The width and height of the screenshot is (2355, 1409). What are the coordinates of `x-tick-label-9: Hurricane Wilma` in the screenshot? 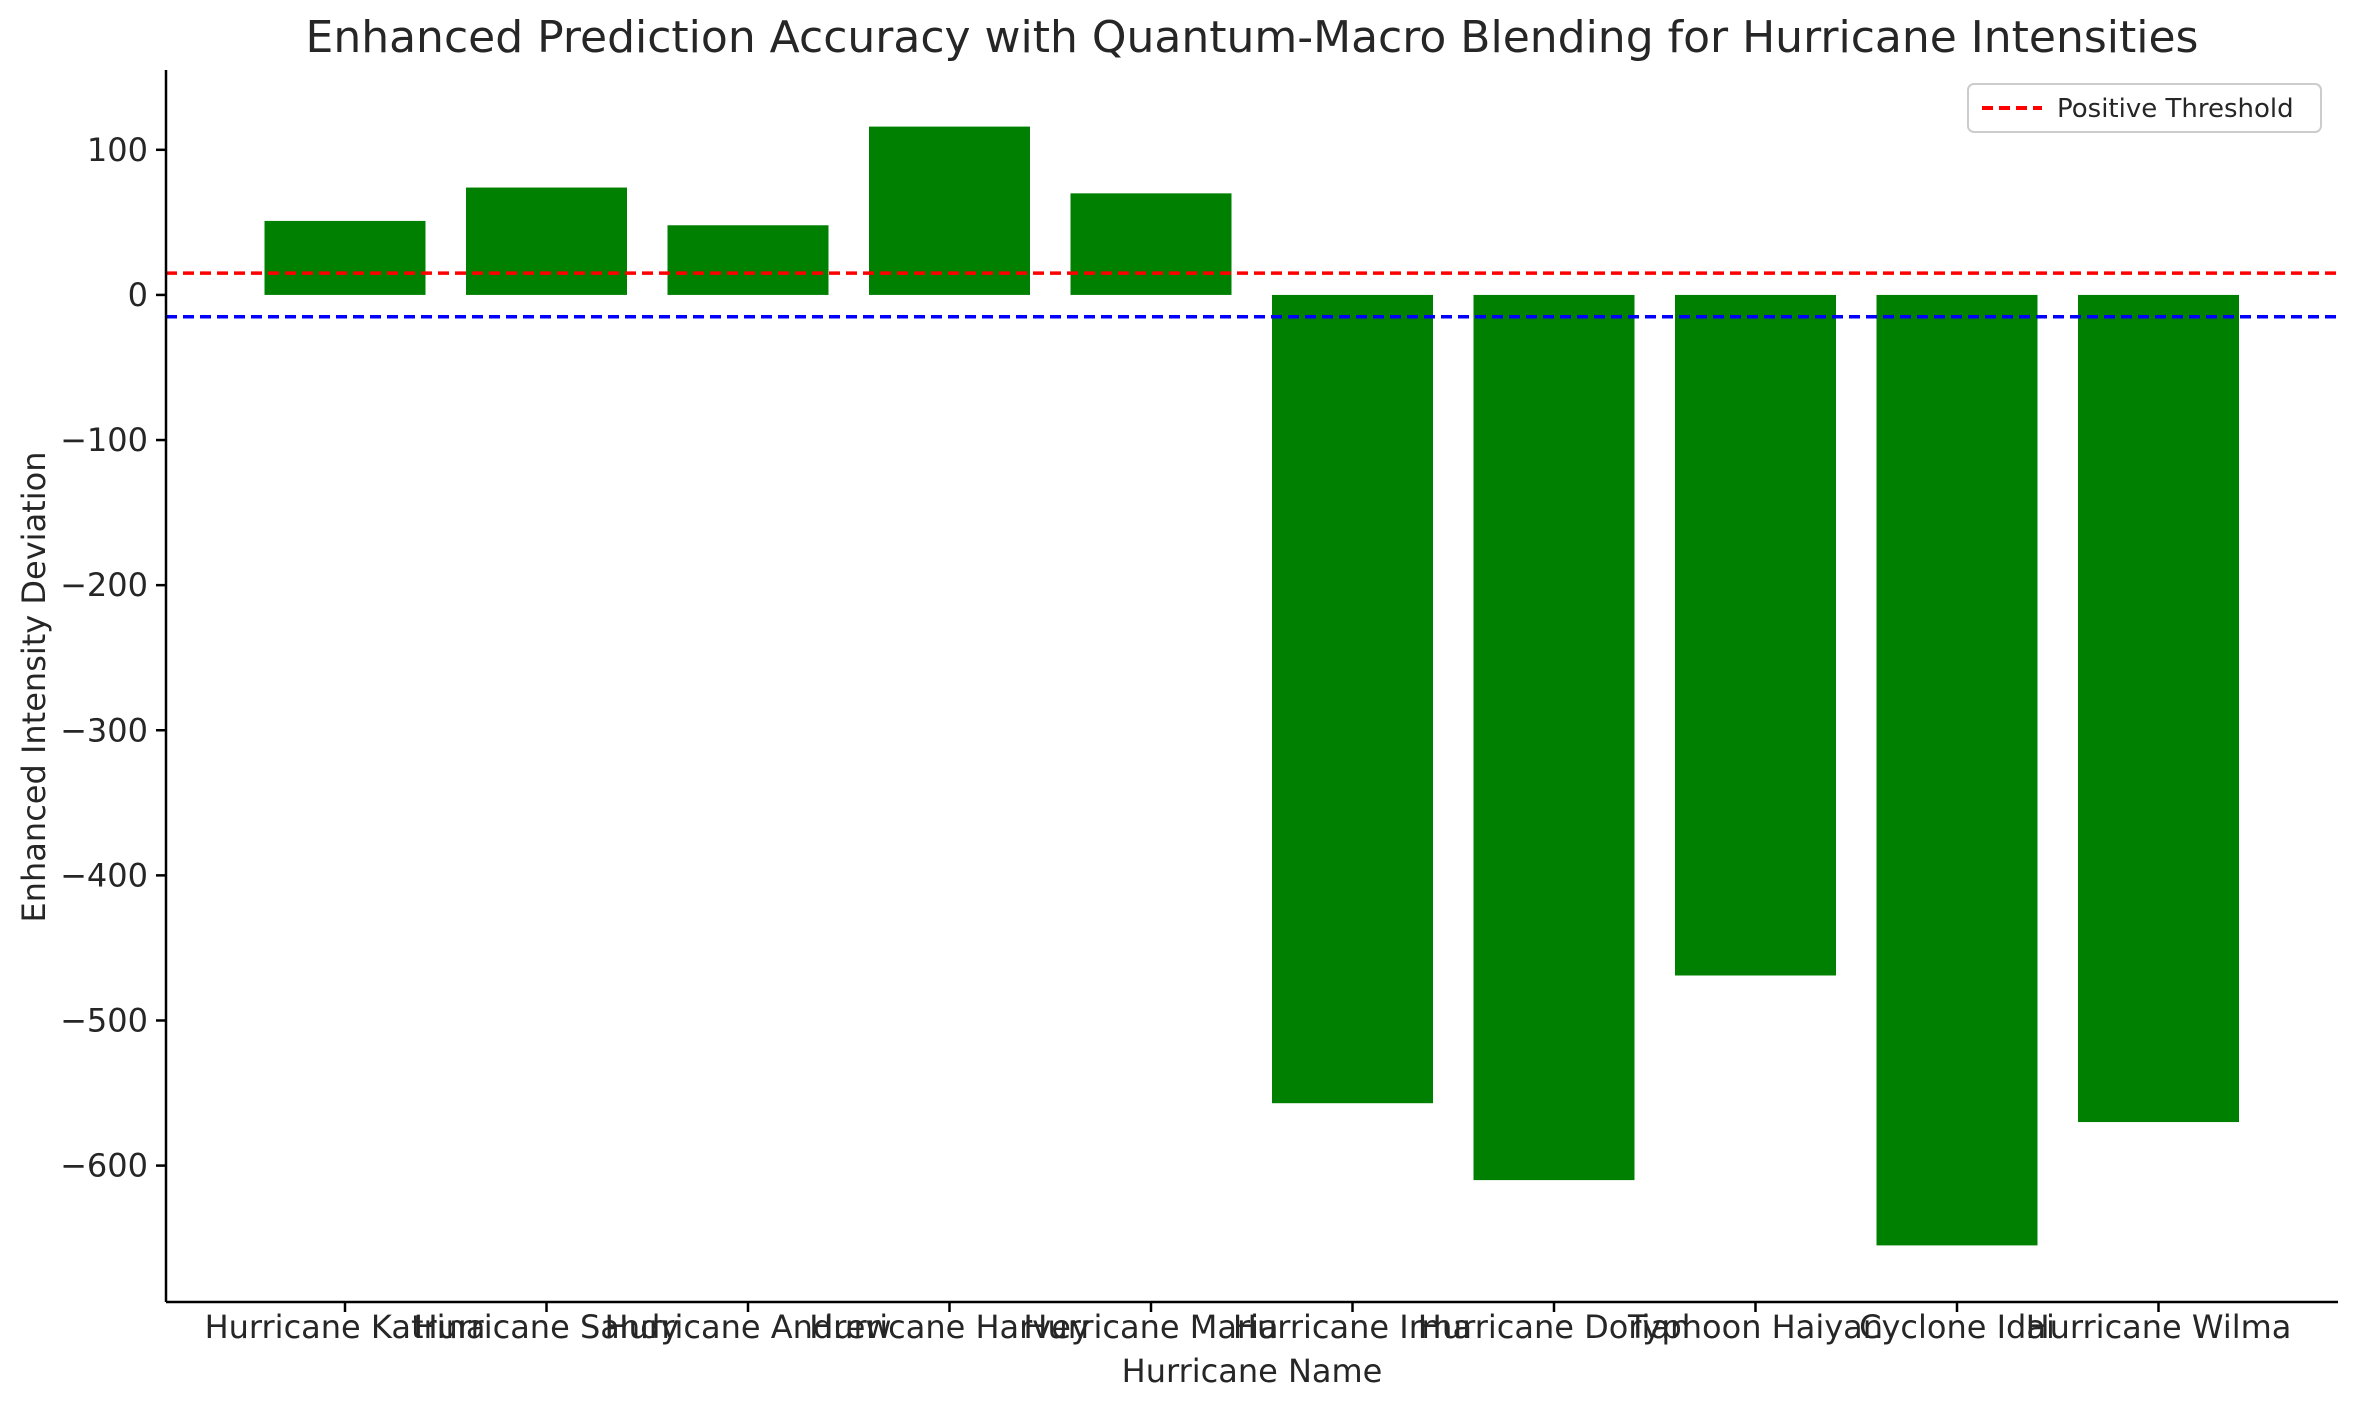 It's located at (2159, 1327).